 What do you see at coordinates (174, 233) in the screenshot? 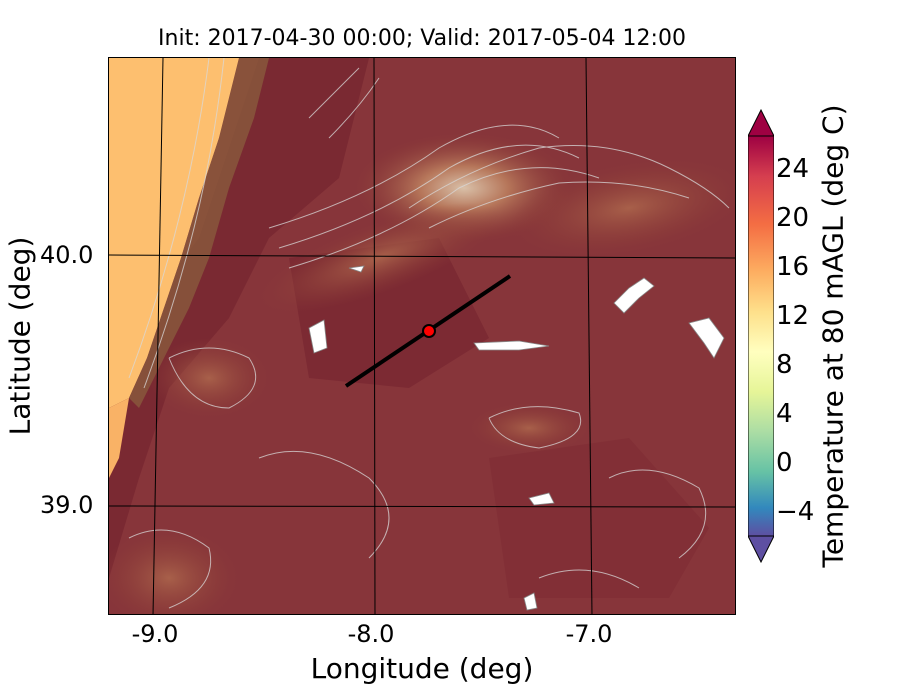
I see `ocean` at bounding box center [174, 233].